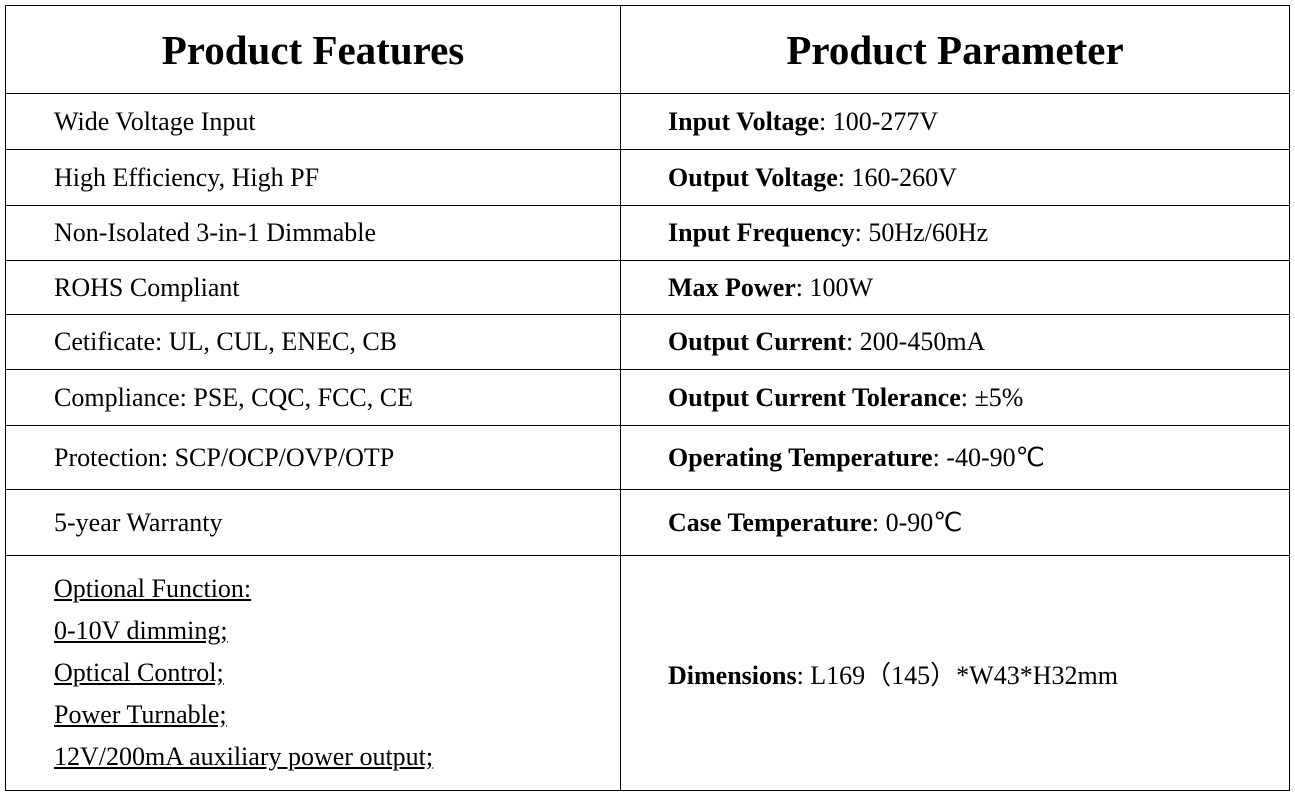  What do you see at coordinates (313, 522) in the screenshot?
I see `feature-cell: 5-year Warranty` at bounding box center [313, 522].